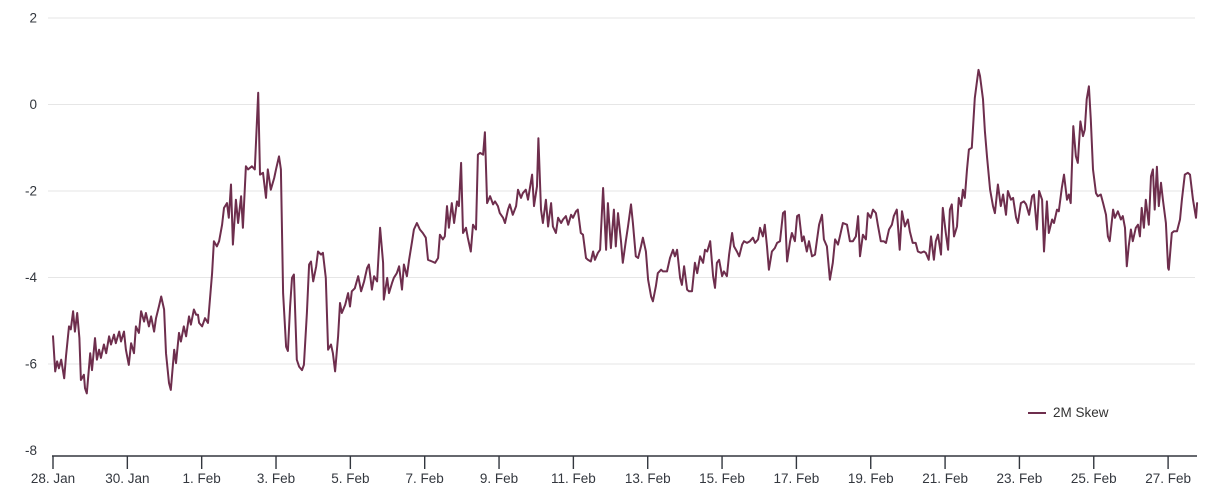 The image size is (1206, 503). What do you see at coordinates (1020, 478) in the screenshot?
I see `x-axis-label-23. Feb: 23. Feb` at bounding box center [1020, 478].